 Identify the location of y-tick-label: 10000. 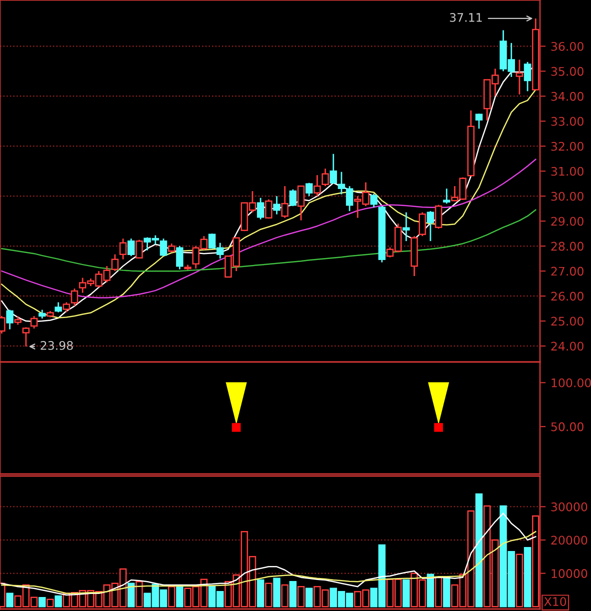
(570, 573).